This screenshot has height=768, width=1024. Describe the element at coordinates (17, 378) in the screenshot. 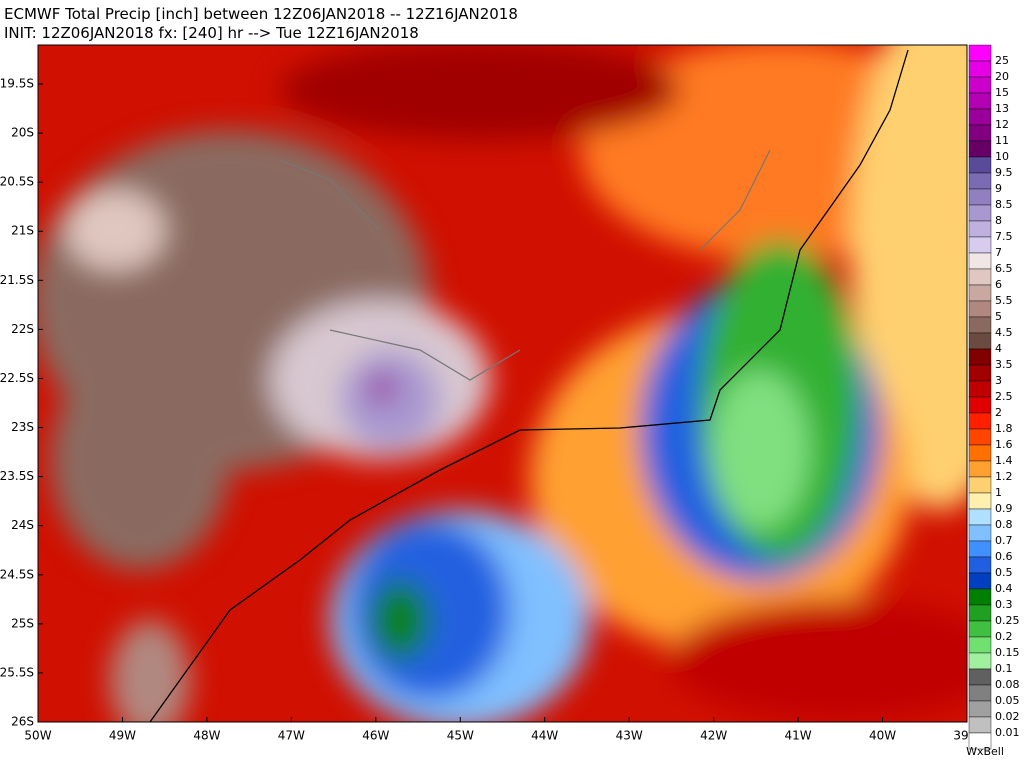

I see `lat-label: 22.5S` at that location.